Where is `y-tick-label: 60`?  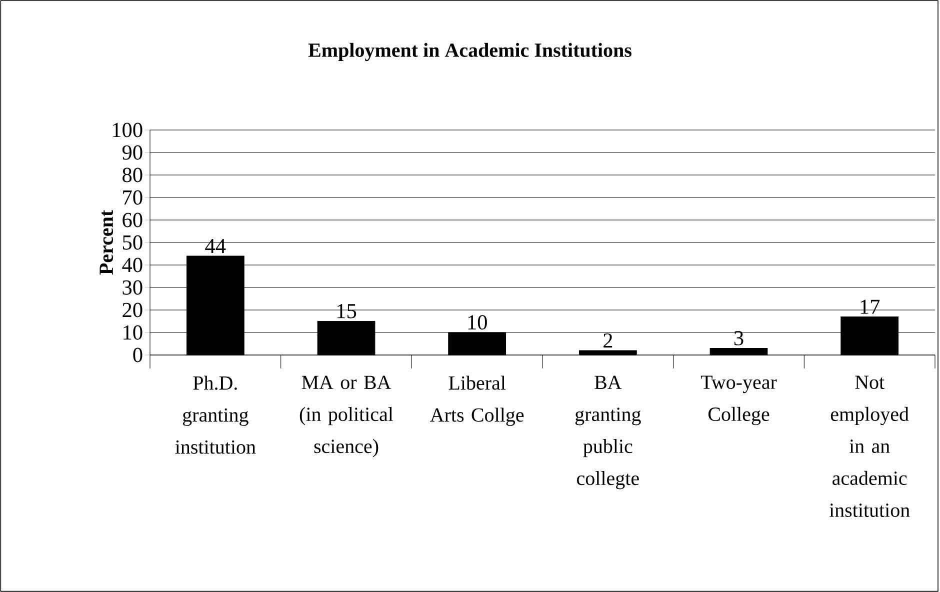 y-tick-label: 60 is located at coordinates (132, 220).